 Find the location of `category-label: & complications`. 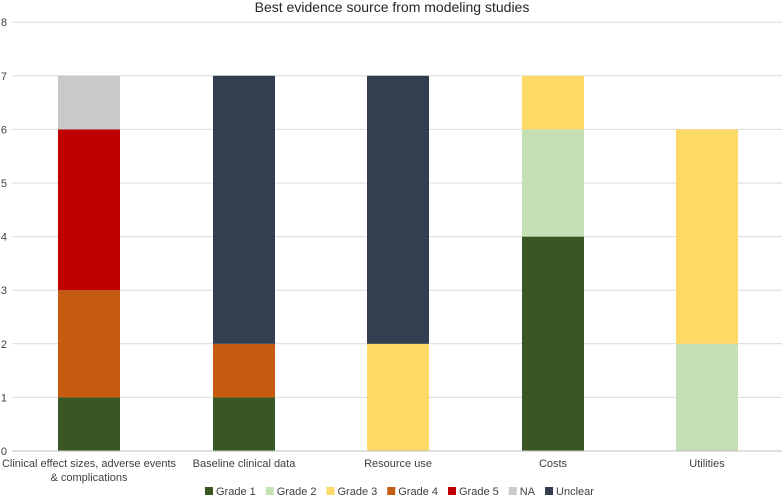

category-label: & complications is located at coordinates (89, 478).